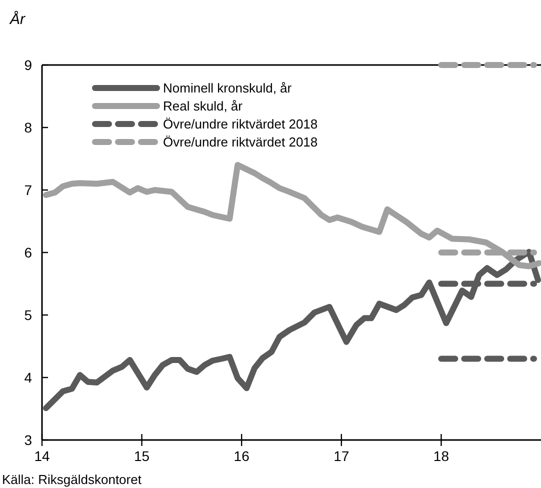 The width and height of the screenshot is (541, 488). Describe the element at coordinates (28, 252) in the screenshot. I see `y-tick-label: 6` at that location.